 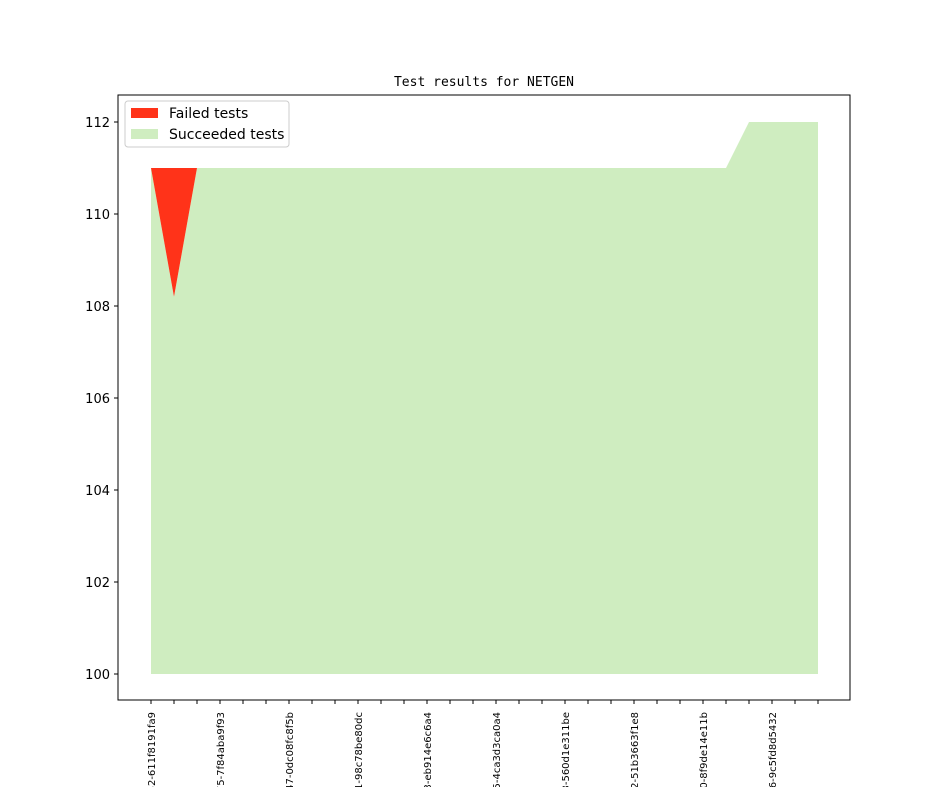 What do you see at coordinates (97, 491) in the screenshot?
I see `y-tick-label: 104` at bounding box center [97, 491].